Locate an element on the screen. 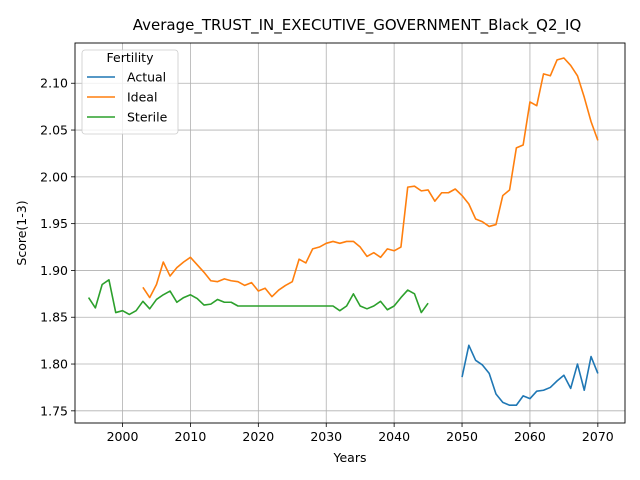 Image resolution: width=640 pixels, height=480 pixels. y-tick-label: 2.05 is located at coordinates (54, 130).